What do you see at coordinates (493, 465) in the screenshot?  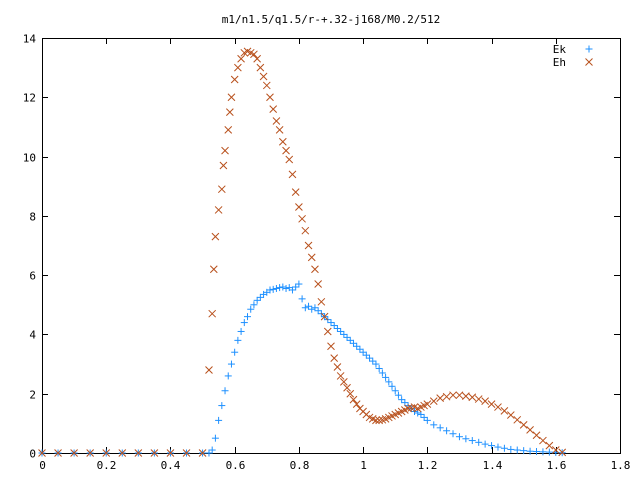 I see `x-tick-label: 1.4` at bounding box center [493, 465].